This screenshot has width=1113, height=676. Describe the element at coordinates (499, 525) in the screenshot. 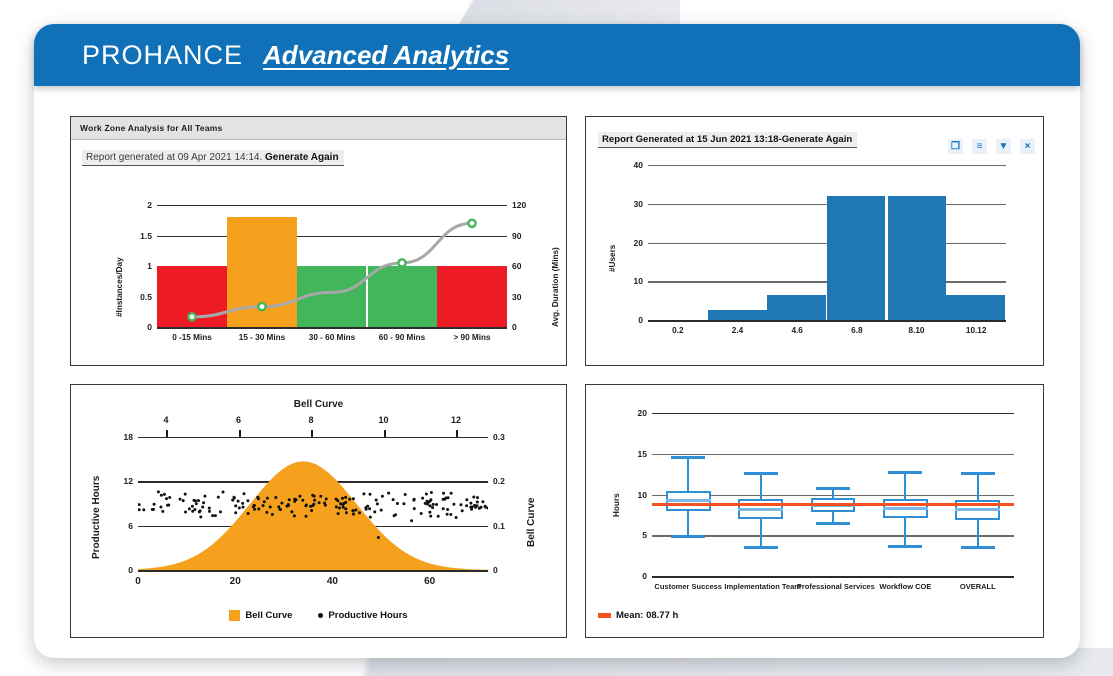

I see `y2-tick-label: 0.1` at that location.